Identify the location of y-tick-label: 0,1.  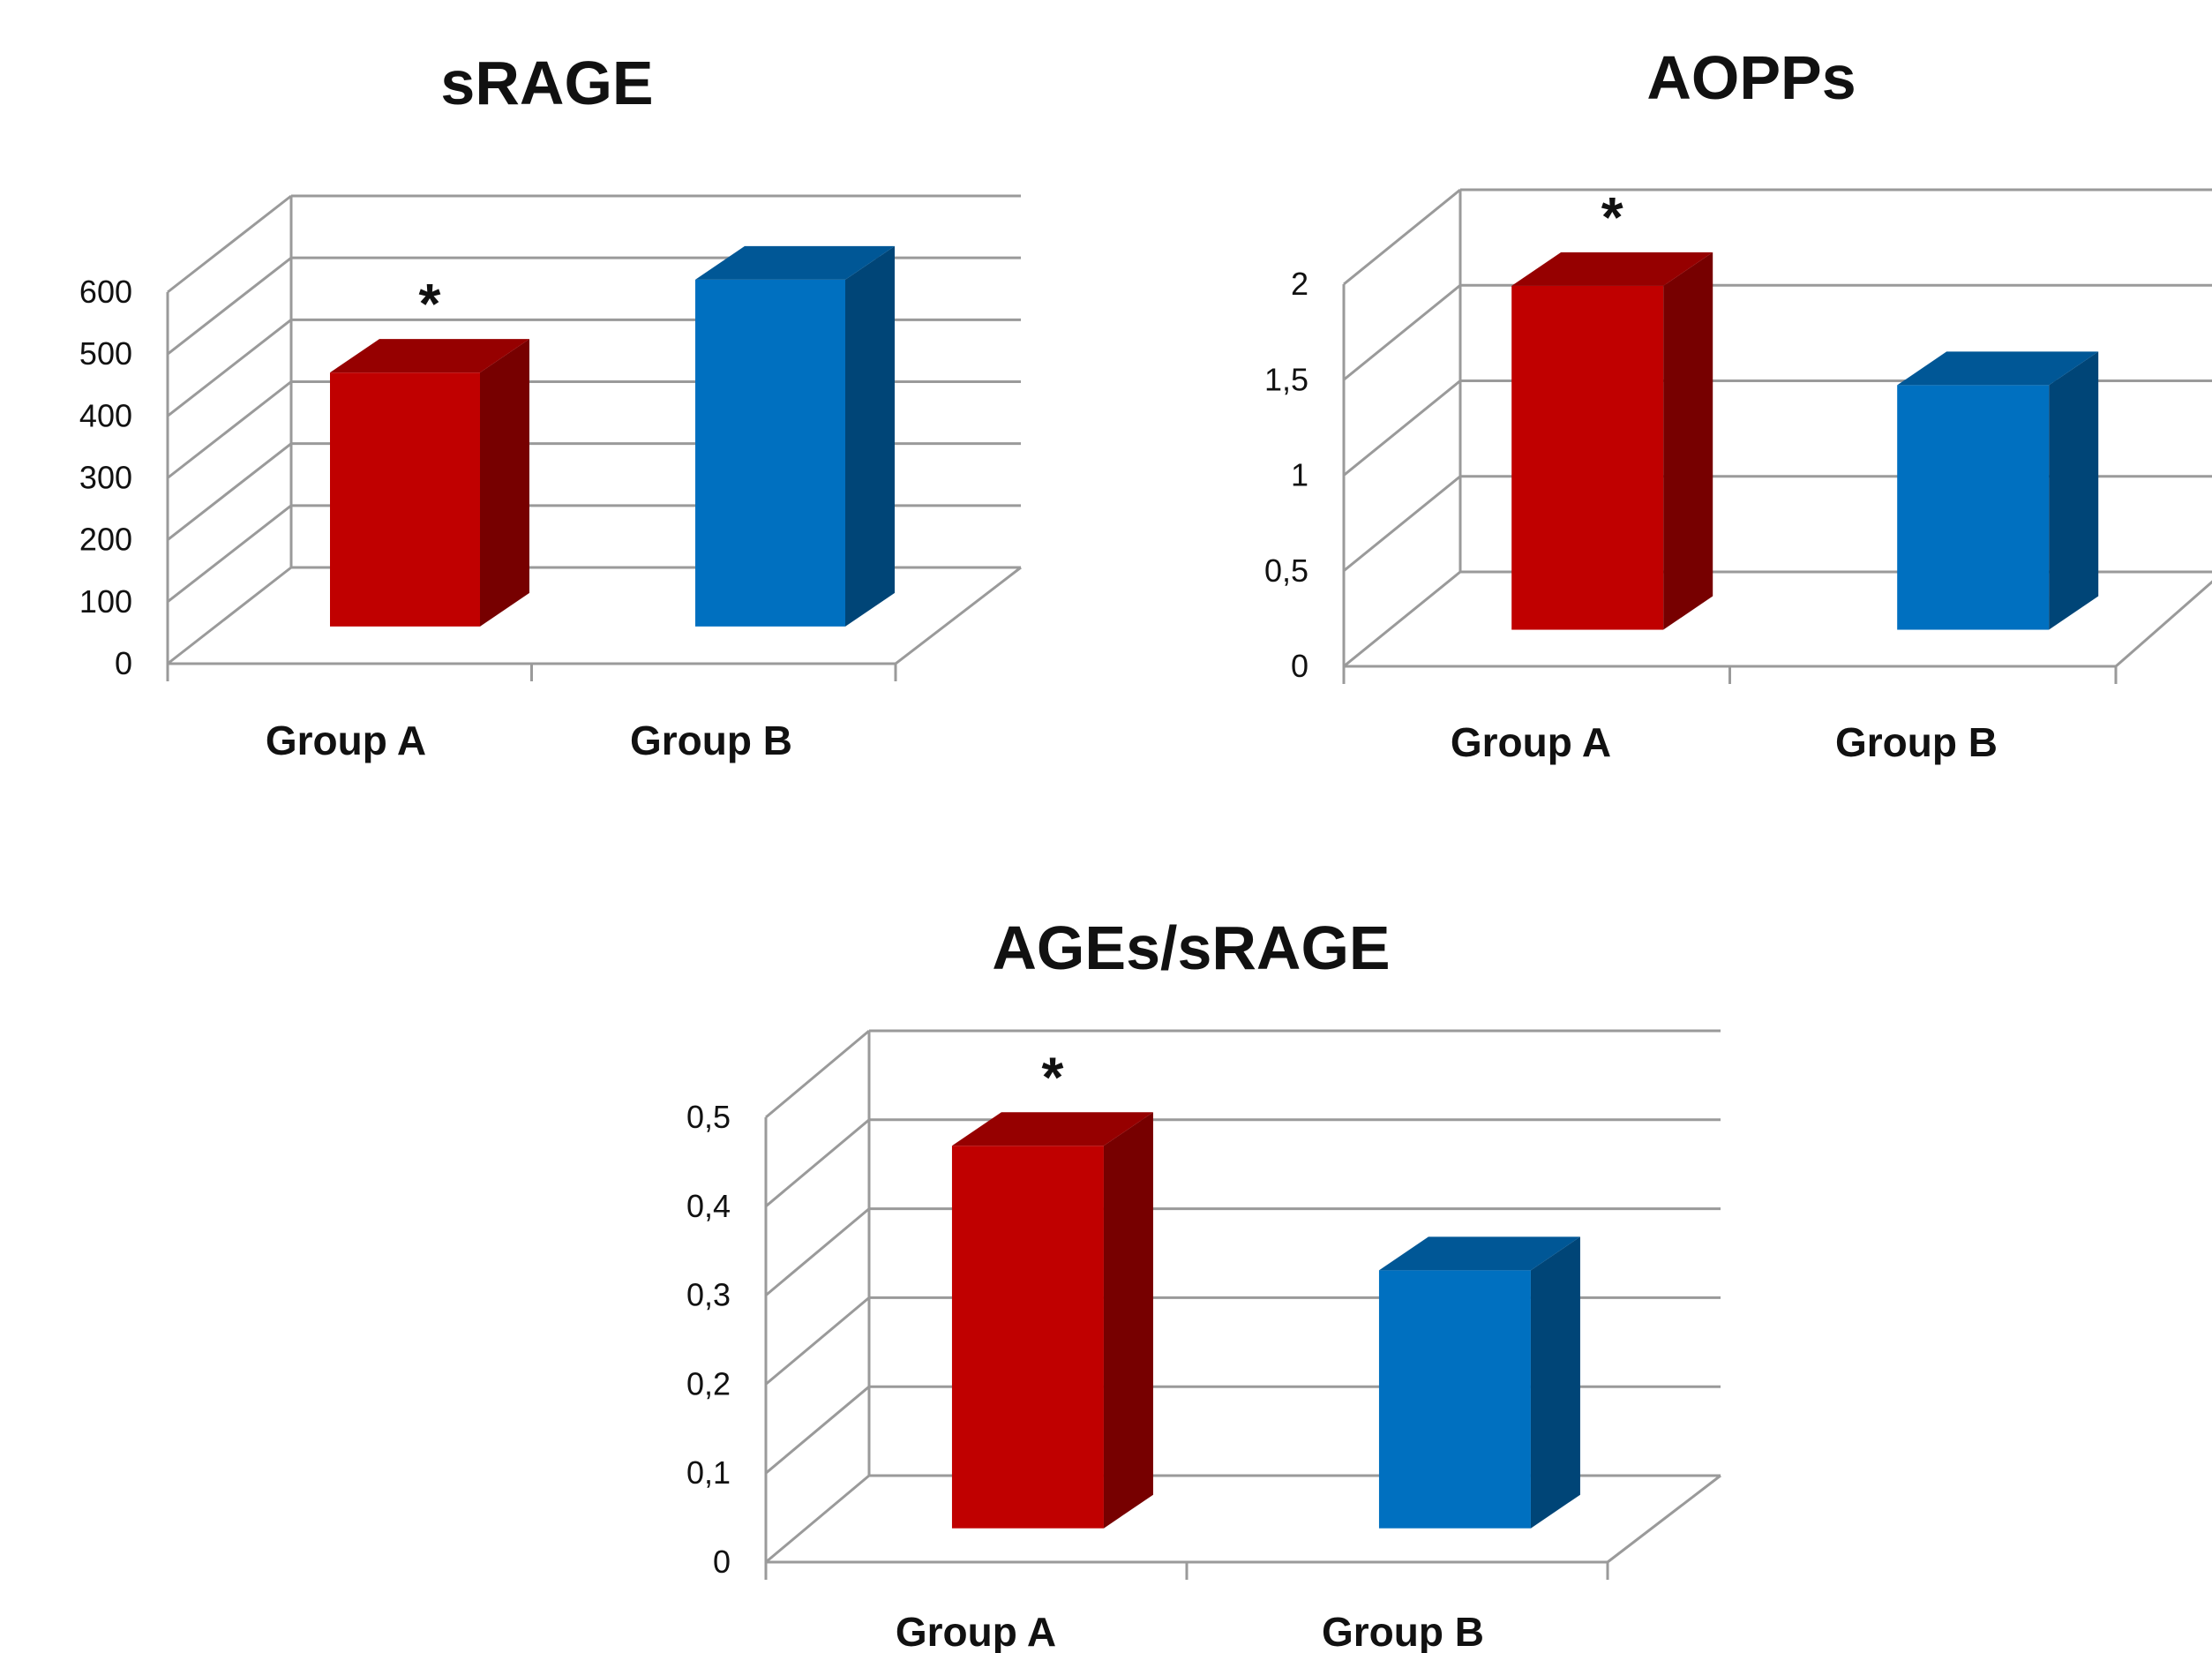
(708, 1472).